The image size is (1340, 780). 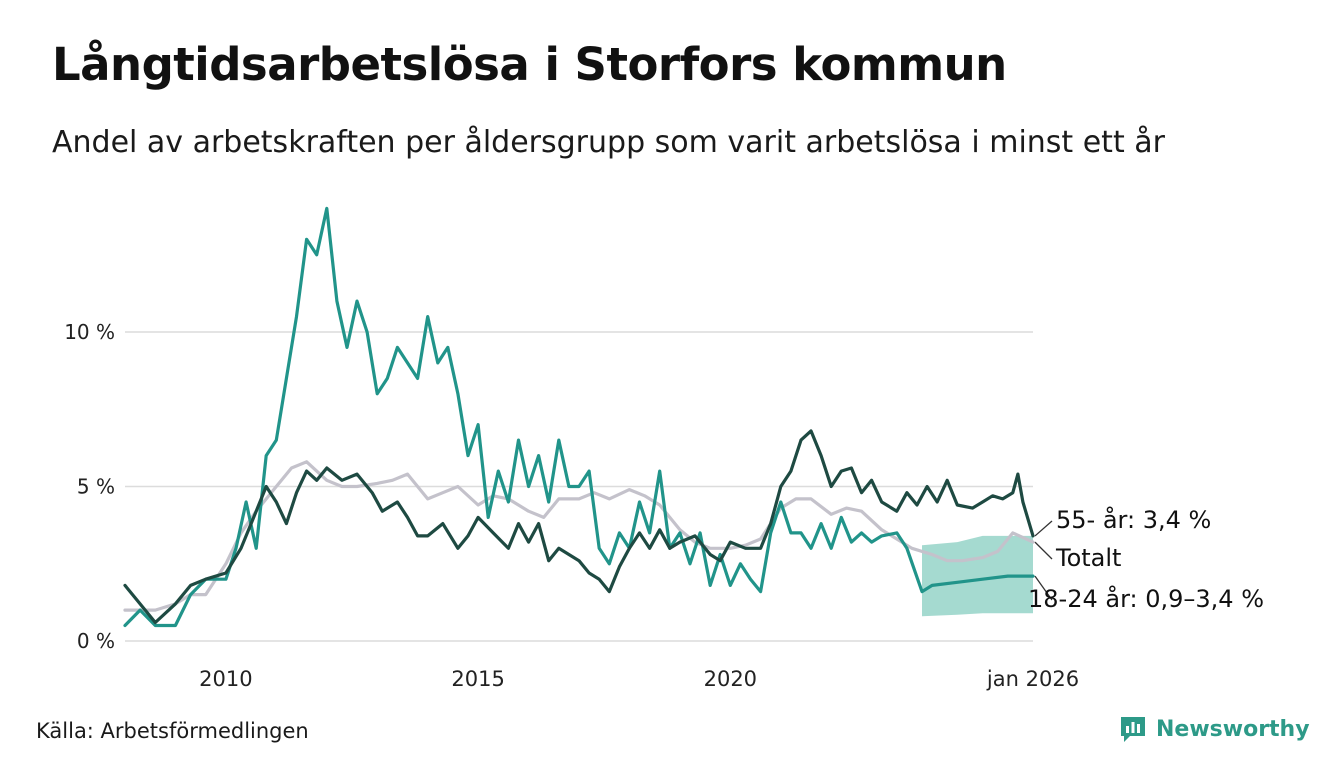 What do you see at coordinates (1133, 729) in the screenshot?
I see `newsworthy-logo-icon` at bounding box center [1133, 729].